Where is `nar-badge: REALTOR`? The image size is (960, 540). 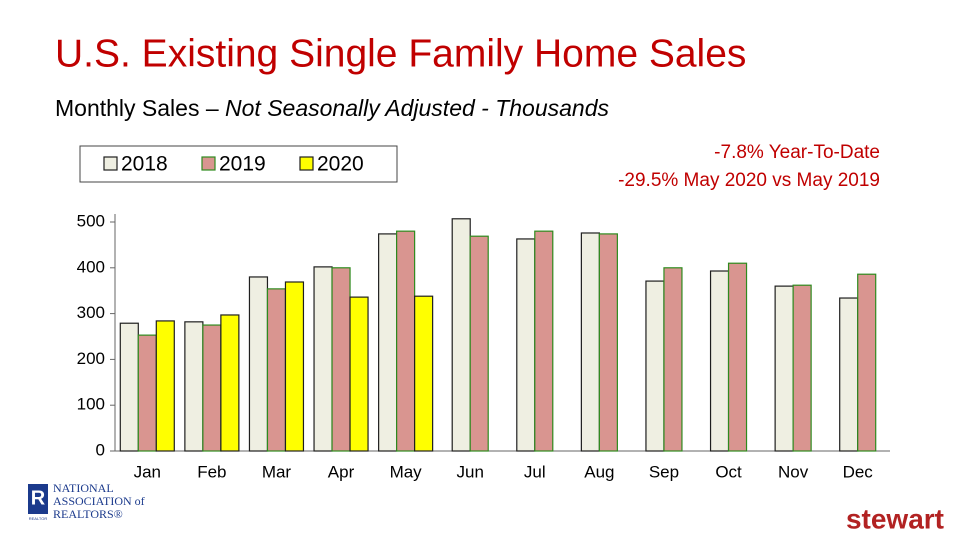
nar-badge: REALTOR is located at coordinates (38, 518).